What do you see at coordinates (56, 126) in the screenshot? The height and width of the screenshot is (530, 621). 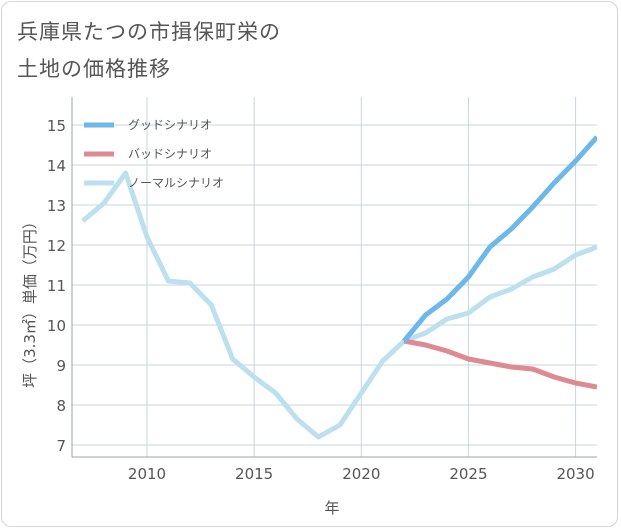 I see `y-tick-label: 15` at bounding box center [56, 126].